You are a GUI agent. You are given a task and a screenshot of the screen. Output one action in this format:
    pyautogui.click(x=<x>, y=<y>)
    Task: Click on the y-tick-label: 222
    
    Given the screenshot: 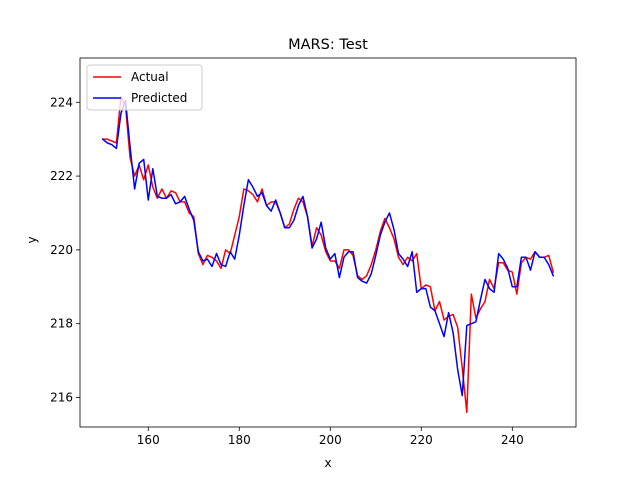 What is the action you would take?
    pyautogui.click(x=61, y=176)
    